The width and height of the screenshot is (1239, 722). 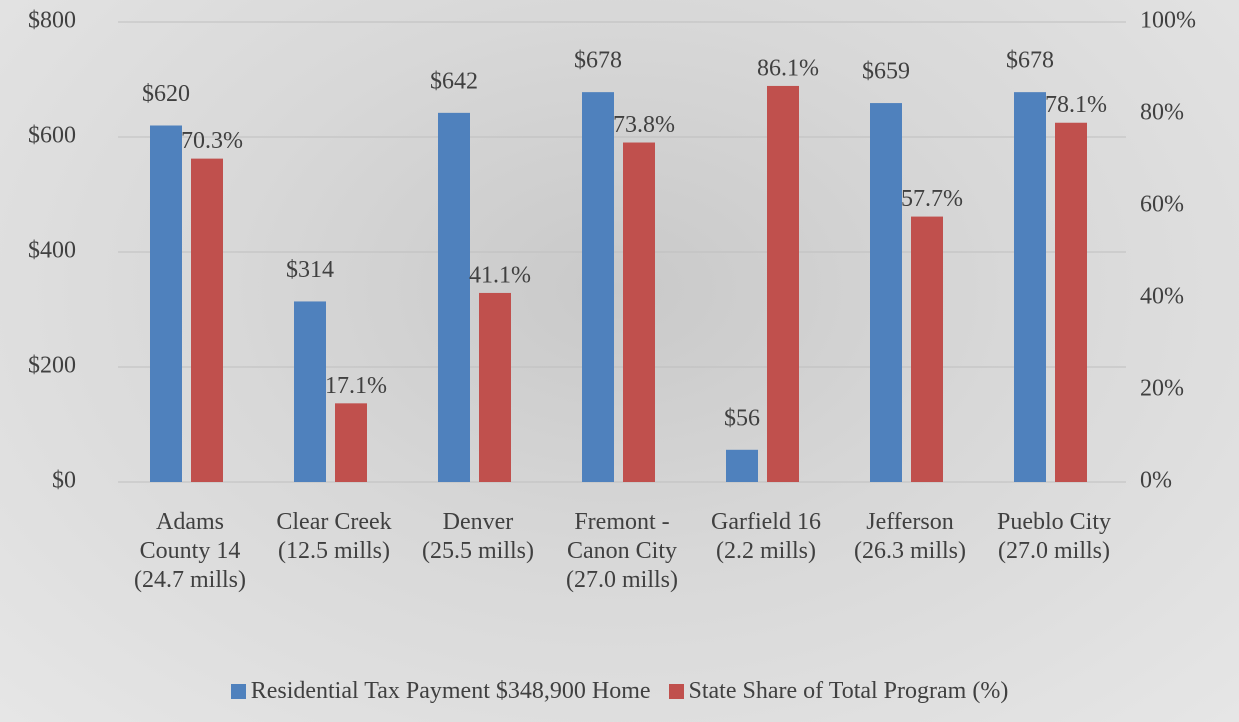 What do you see at coordinates (52, 366) in the screenshot?
I see `y-tick-label: $200` at bounding box center [52, 366].